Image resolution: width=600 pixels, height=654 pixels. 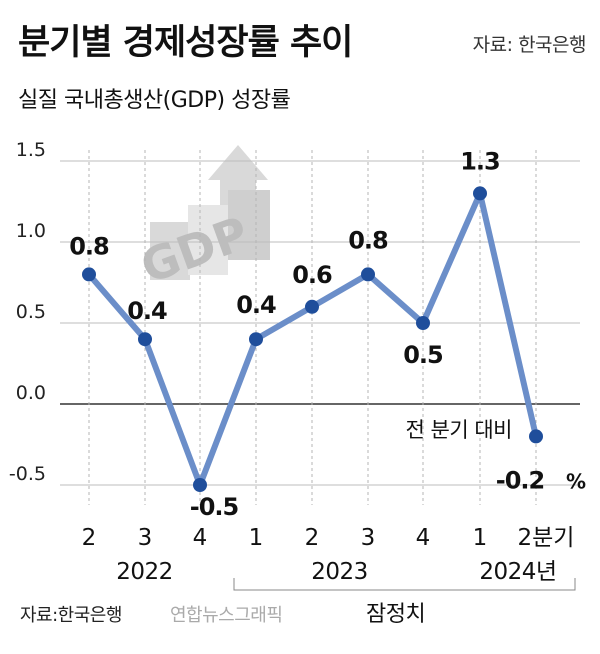 I want to click on y-axis-labels: 1.5 1.0 0.5 0.0 -0.5, so click(x=27, y=312).